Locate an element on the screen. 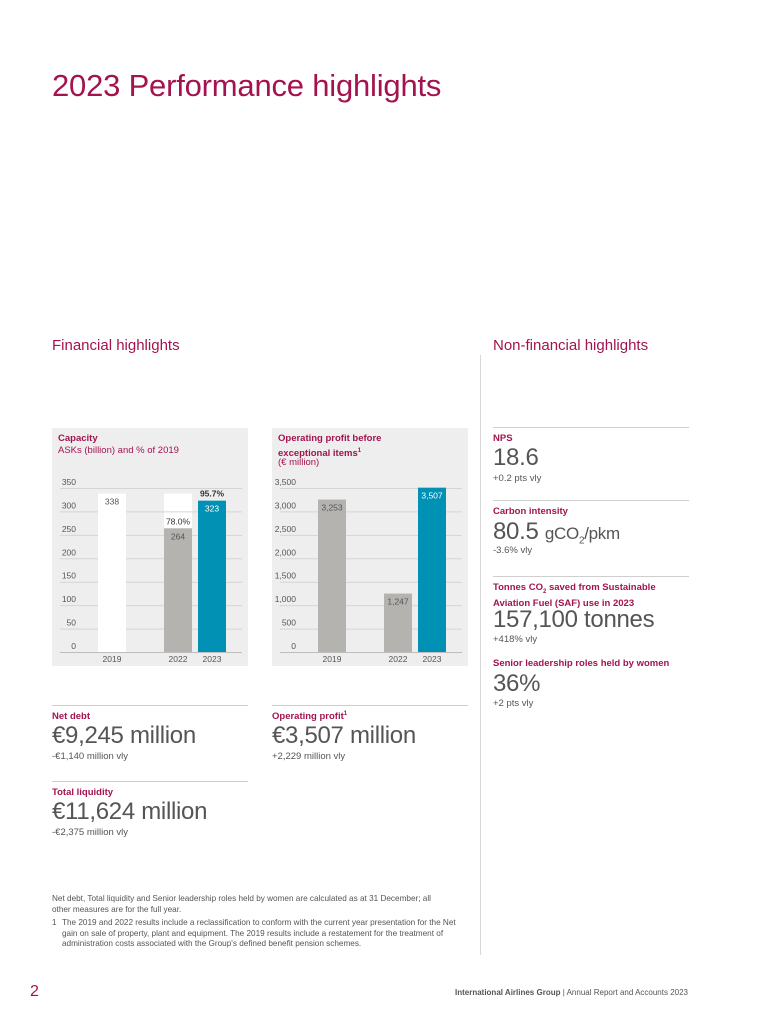  bar-value-label: 323 is located at coordinates (212, 509).